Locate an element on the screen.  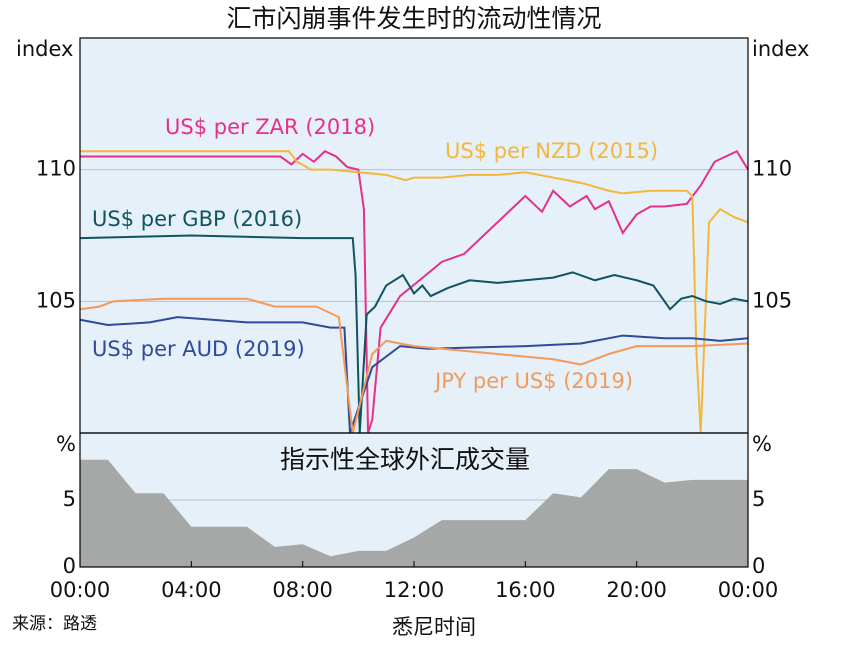
y-tick-label-right: 110 is located at coordinates (772, 169).